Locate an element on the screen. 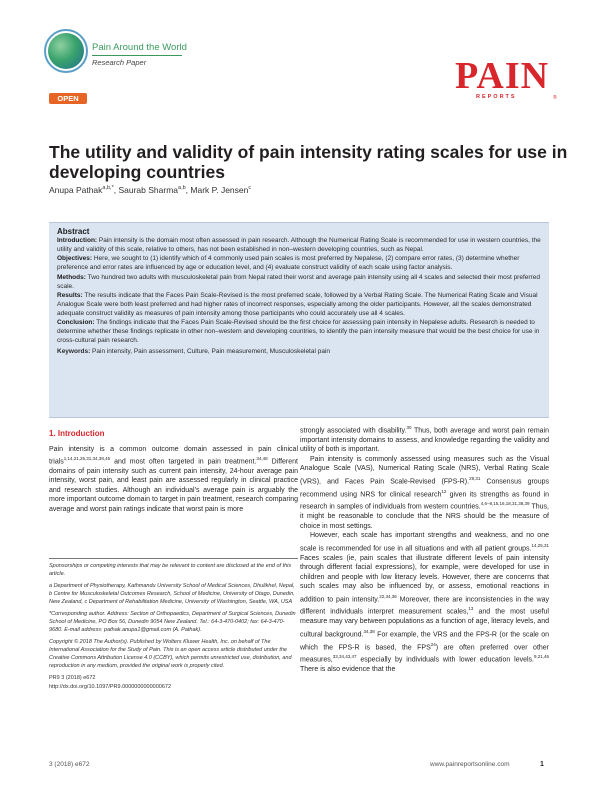 Image resolution: width=594 pixels, height=792 pixels. article-type: Research Paper is located at coordinates (119, 62).